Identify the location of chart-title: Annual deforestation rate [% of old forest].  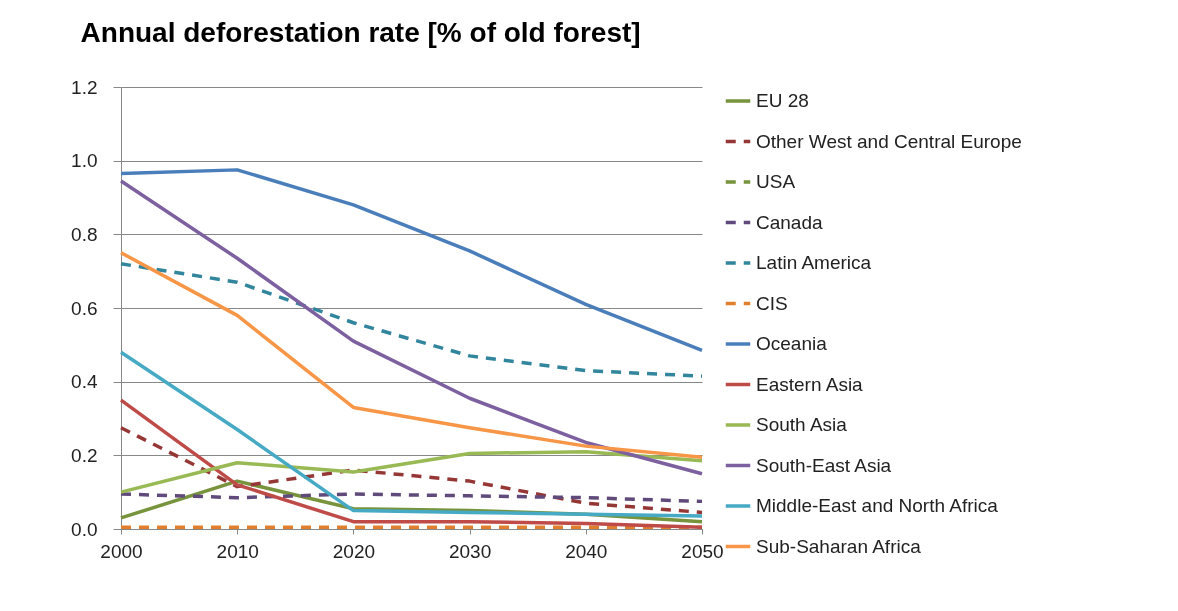
(360, 32).